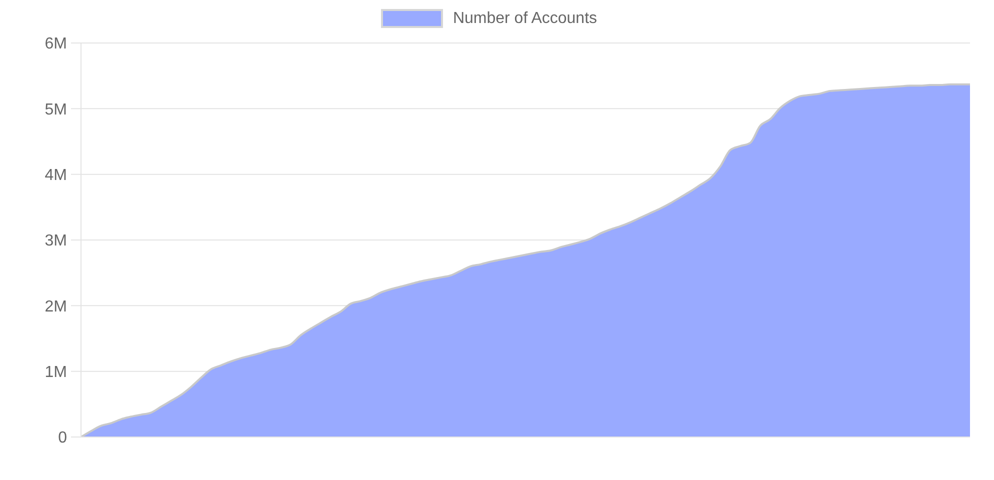  What do you see at coordinates (55, 109) in the screenshot?
I see `y-tick-label: 5M` at bounding box center [55, 109].